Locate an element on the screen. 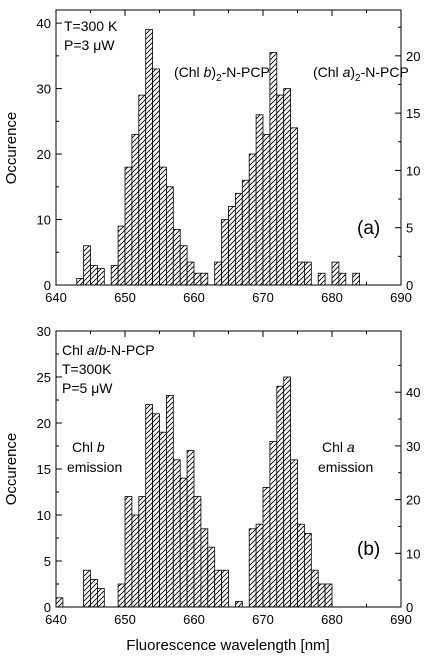 The width and height of the screenshot is (448, 662). y-right-tick-label: 20 is located at coordinates (413, 56).